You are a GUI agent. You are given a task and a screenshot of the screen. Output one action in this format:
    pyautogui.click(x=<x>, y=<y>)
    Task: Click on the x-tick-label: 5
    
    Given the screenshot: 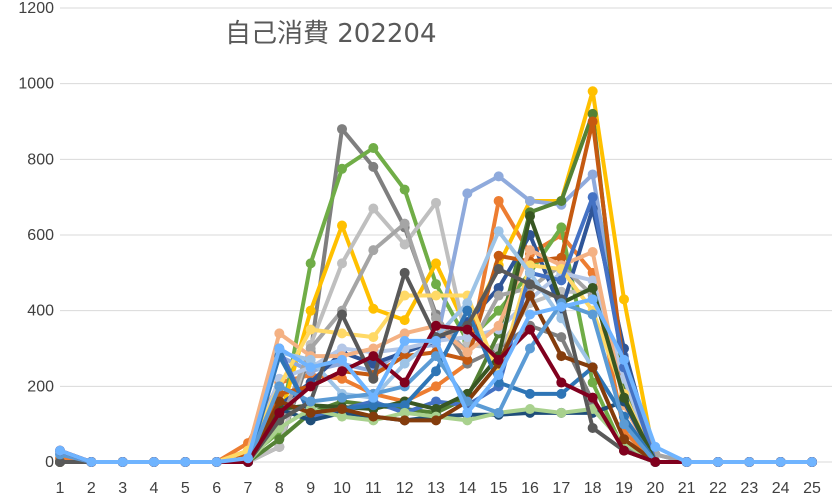 What is the action you would take?
    pyautogui.click(x=185, y=488)
    